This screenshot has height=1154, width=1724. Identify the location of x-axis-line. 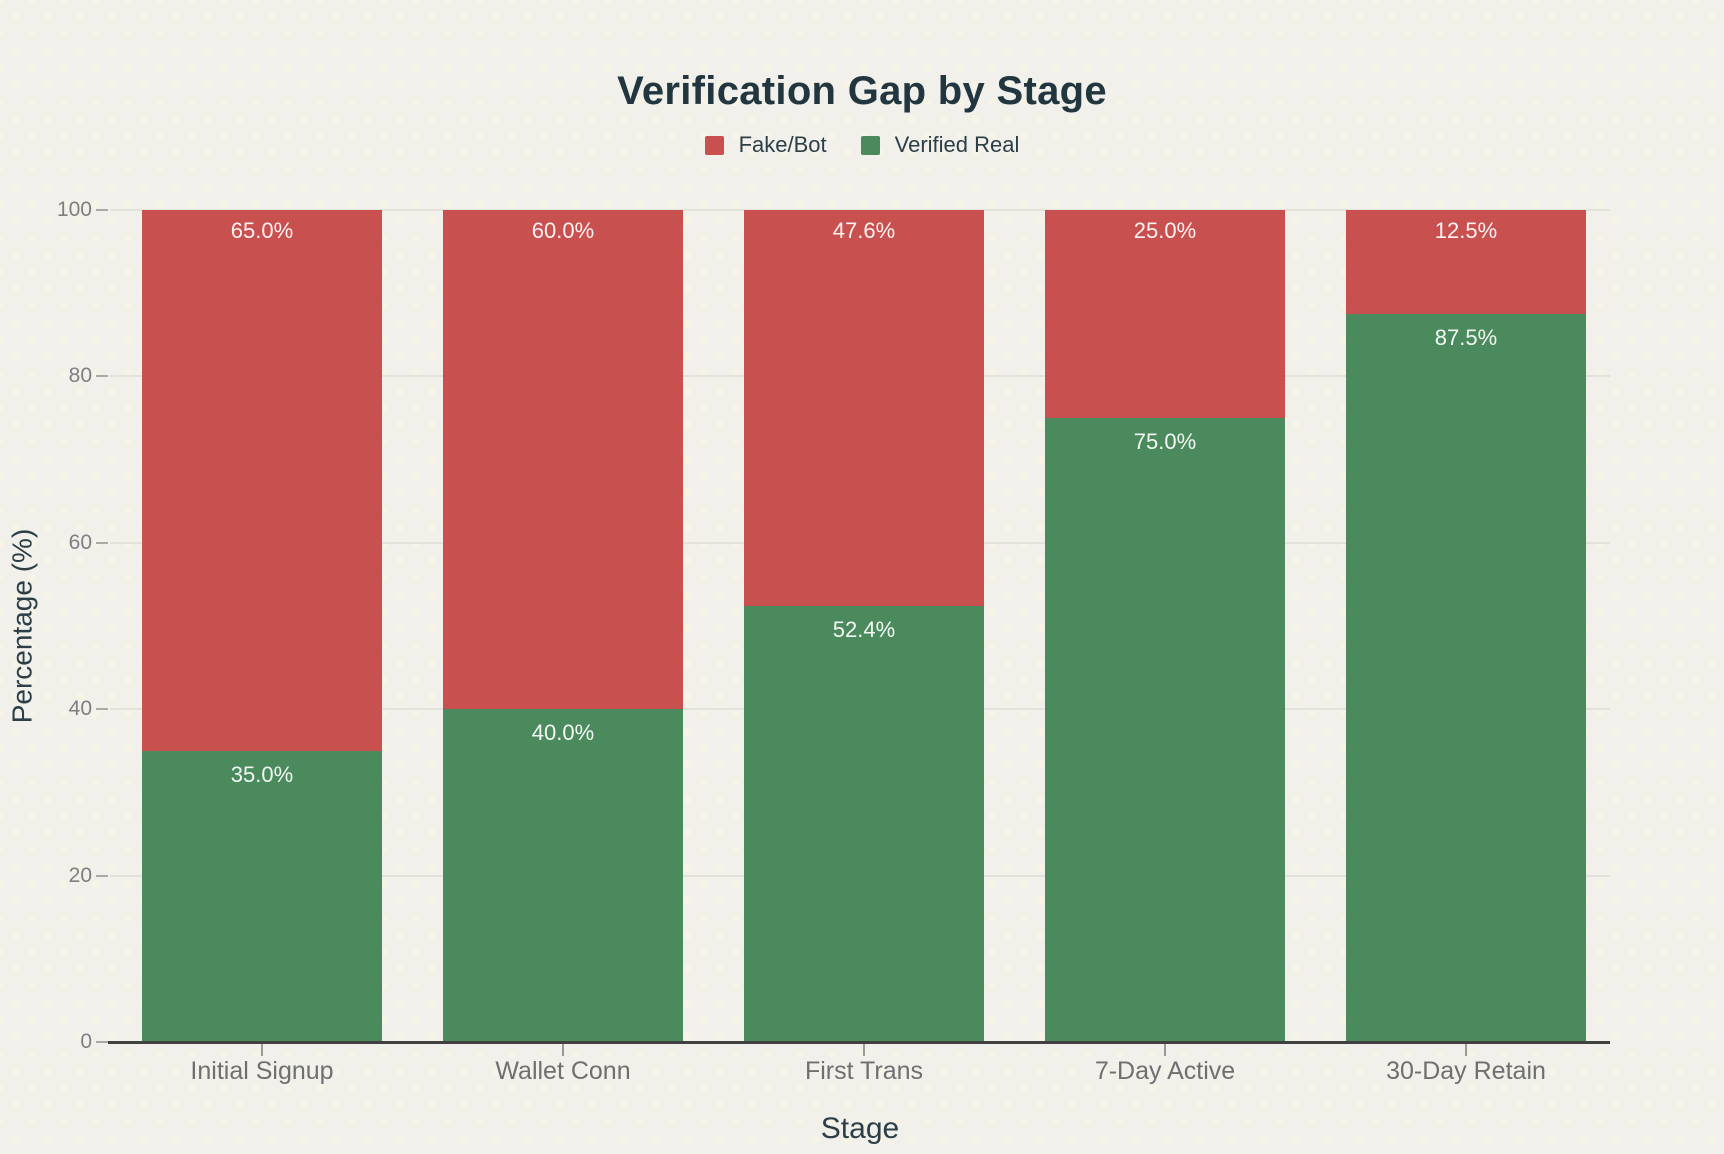
(859, 1042).